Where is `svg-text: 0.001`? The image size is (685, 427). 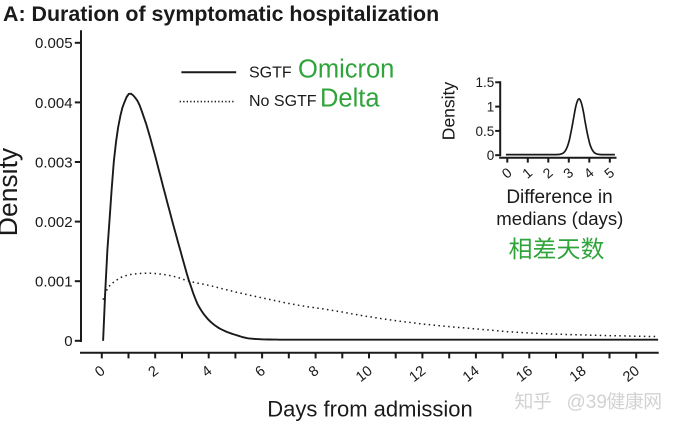
svg-text: 0.001 is located at coordinates (54, 282).